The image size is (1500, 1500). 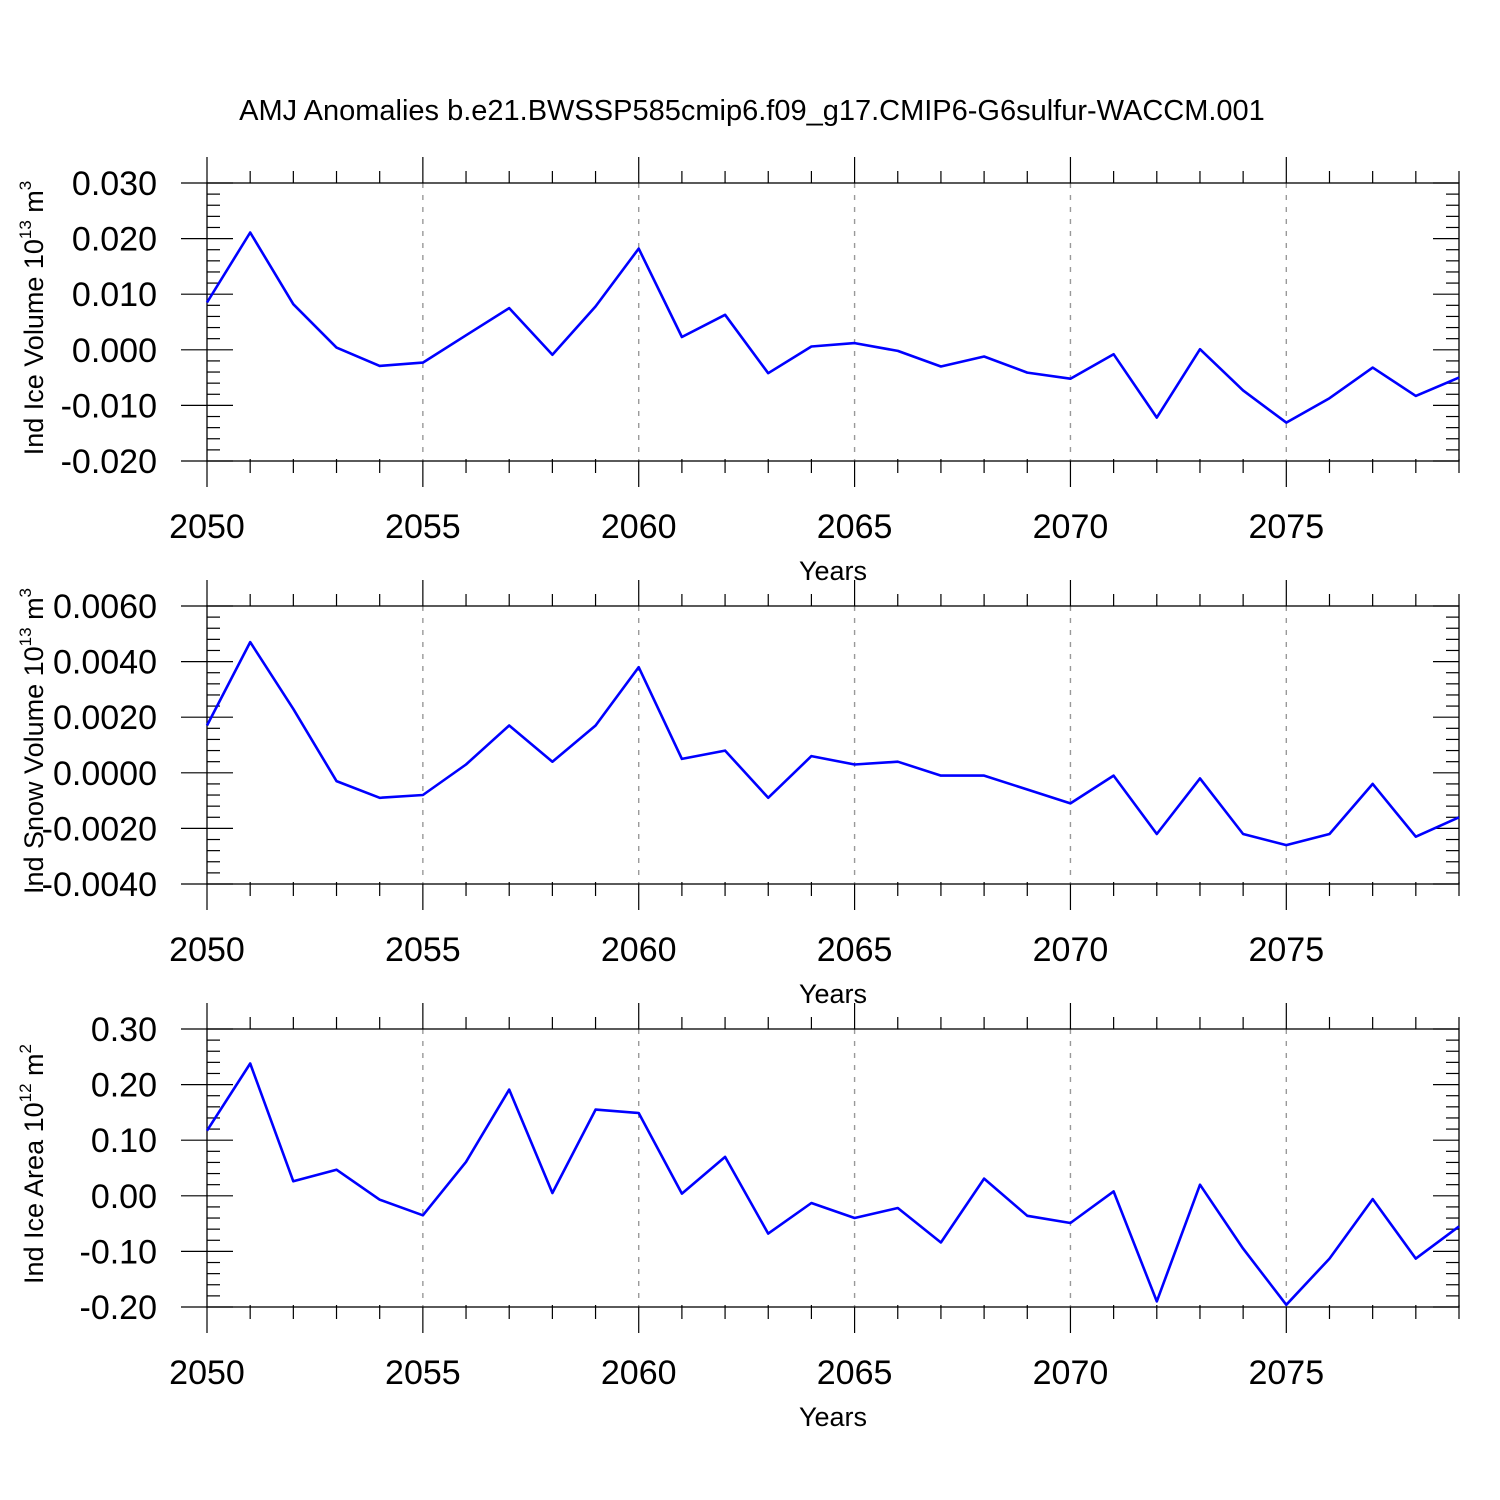 I want to click on y-tick-label: 0.20, so click(x=124, y=1086).